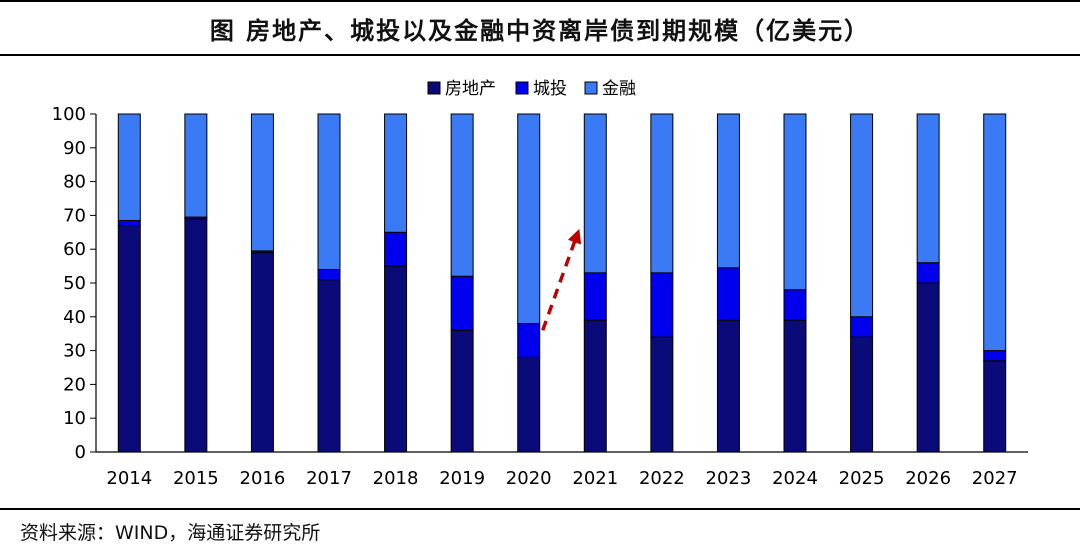  What do you see at coordinates (74, 384) in the screenshot?
I see `y-tick-label: 20` at bounding box center [74, 384].